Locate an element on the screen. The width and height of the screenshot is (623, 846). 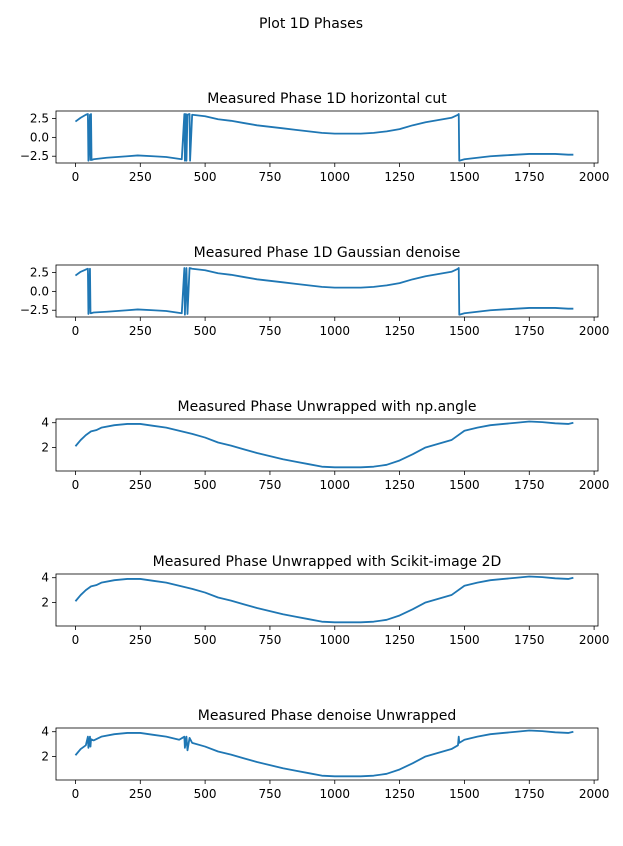
subplot-title: Measured Phase denoise Unwrapped is located at coordinates (327, 716).